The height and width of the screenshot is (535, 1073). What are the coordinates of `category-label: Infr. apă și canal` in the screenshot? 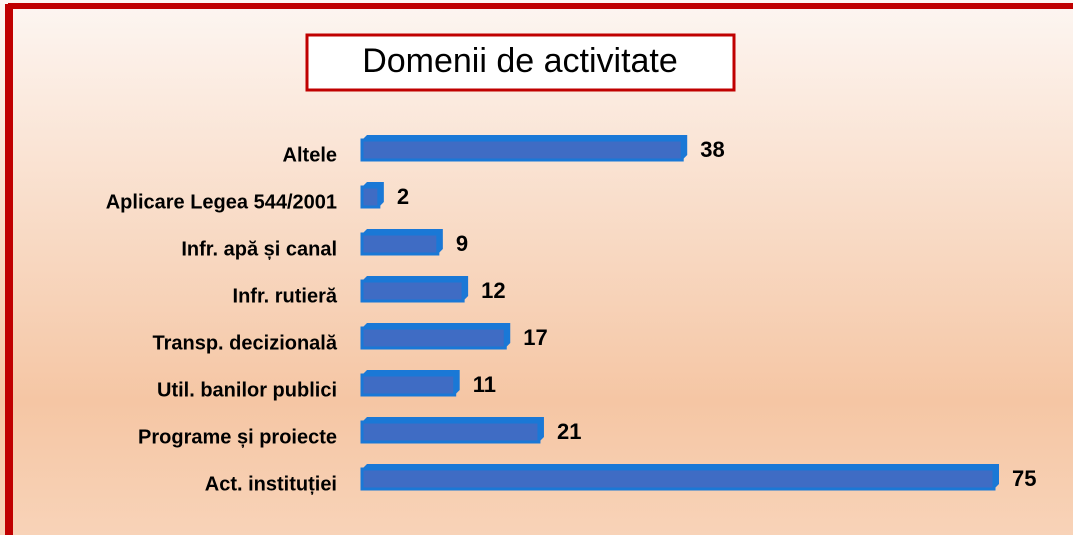 It's located at (259, 249).